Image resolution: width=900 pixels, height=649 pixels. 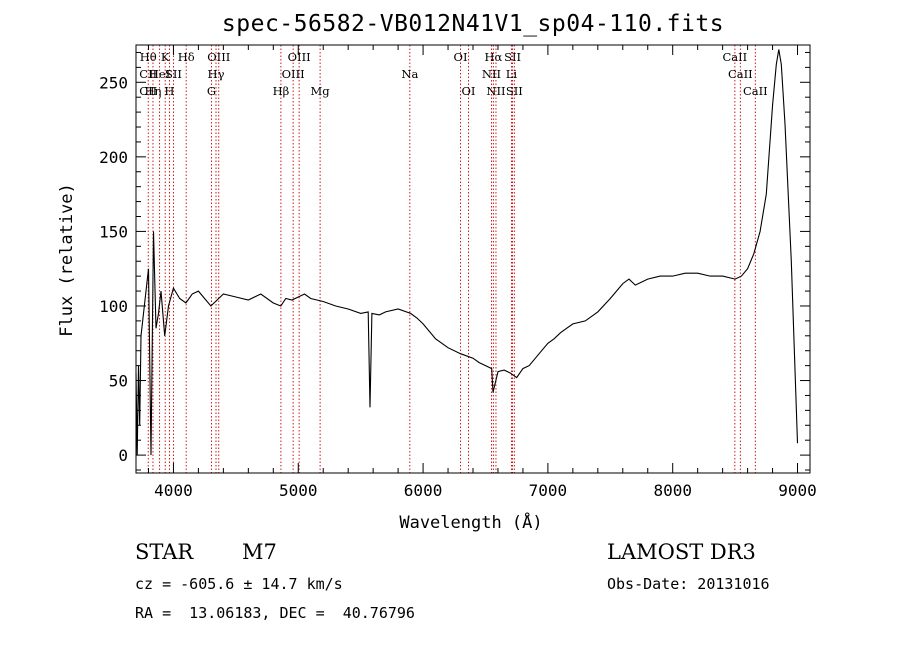 What do you see at coordinates (493, 57) in the screenshot?
I see `line-marker-label: Hα` at bounding box center [493, 57].